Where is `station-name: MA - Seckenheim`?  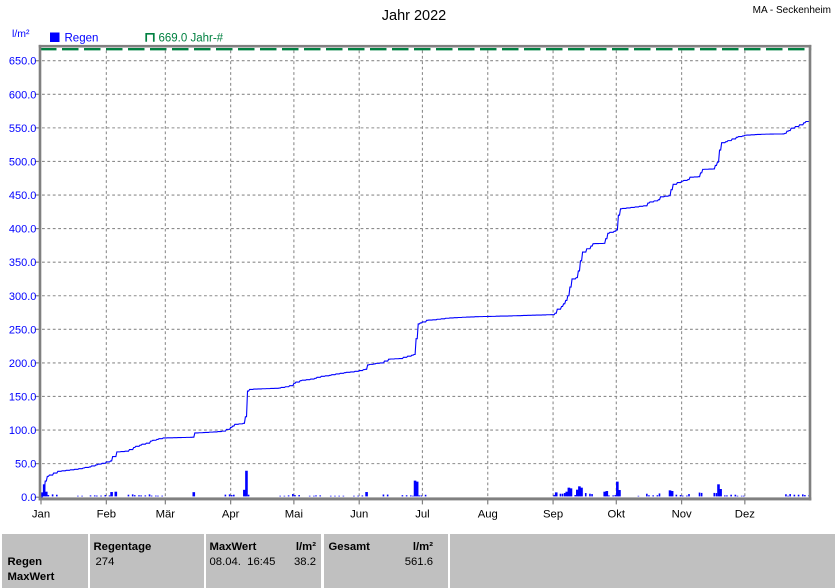
station-name: MA - Seckenheim is located at coordinates (792, 10).